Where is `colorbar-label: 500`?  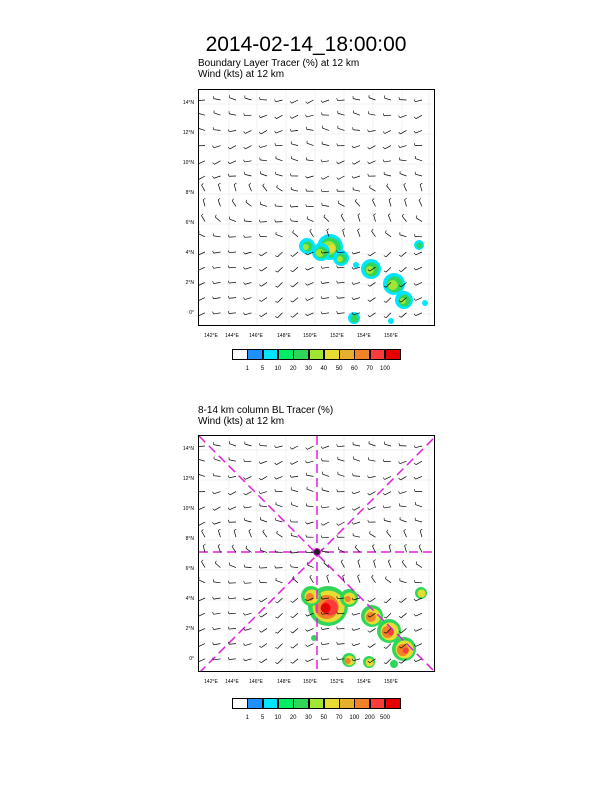
colorbar-label: 500 is located at coordinates (384, 718).